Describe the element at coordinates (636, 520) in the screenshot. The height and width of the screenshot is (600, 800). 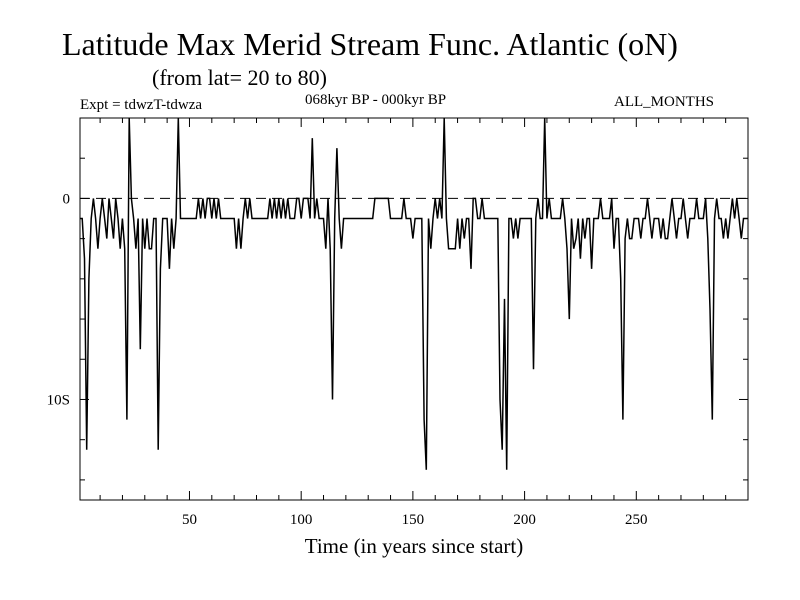
I see `x-tick-label: 250` at that location.